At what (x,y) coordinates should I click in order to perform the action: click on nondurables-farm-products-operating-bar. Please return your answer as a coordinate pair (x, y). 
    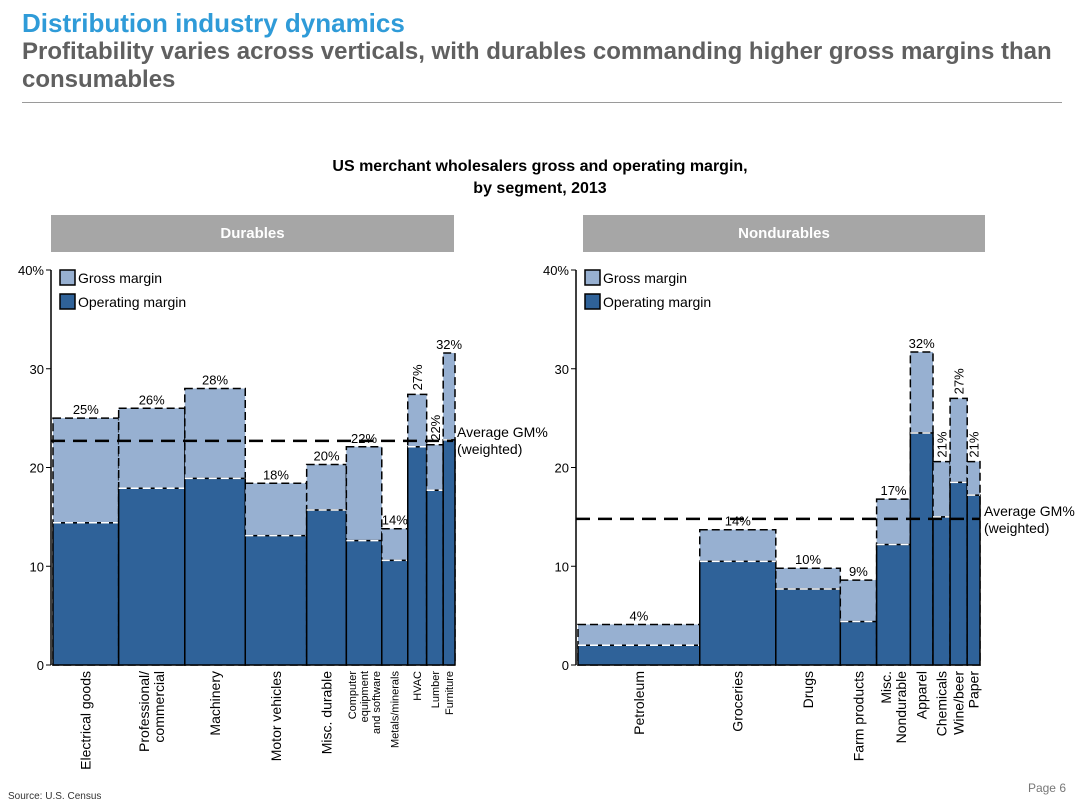
    Looking at the image, I should click on (858, 643).